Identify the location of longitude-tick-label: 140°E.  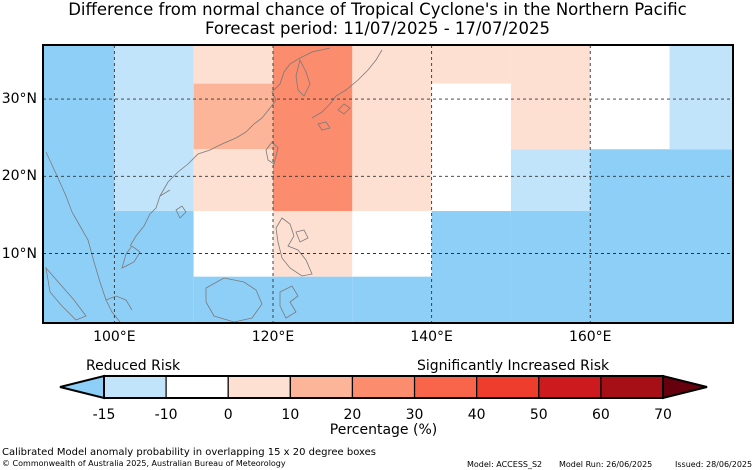
(431, 337).